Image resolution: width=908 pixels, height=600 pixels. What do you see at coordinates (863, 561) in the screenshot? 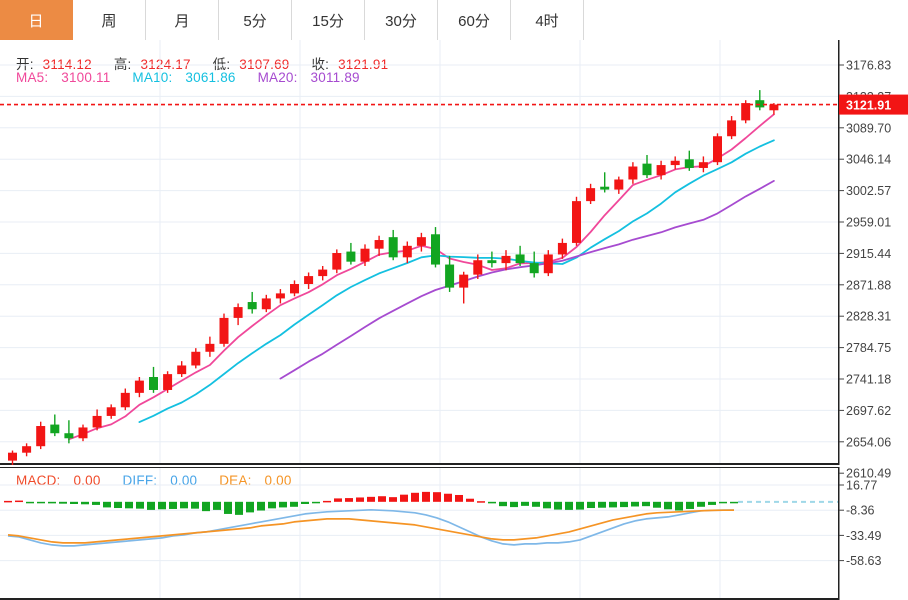
I see `macd-axis-label: -58.63` at bounding box center [863, 561].